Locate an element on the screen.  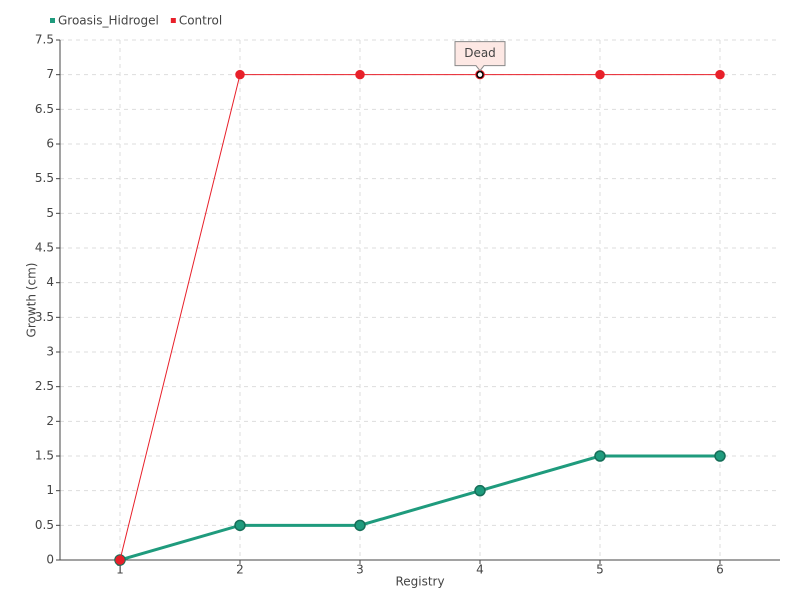
y-tick-label: 1.5 is located at coordinates (44, 456).